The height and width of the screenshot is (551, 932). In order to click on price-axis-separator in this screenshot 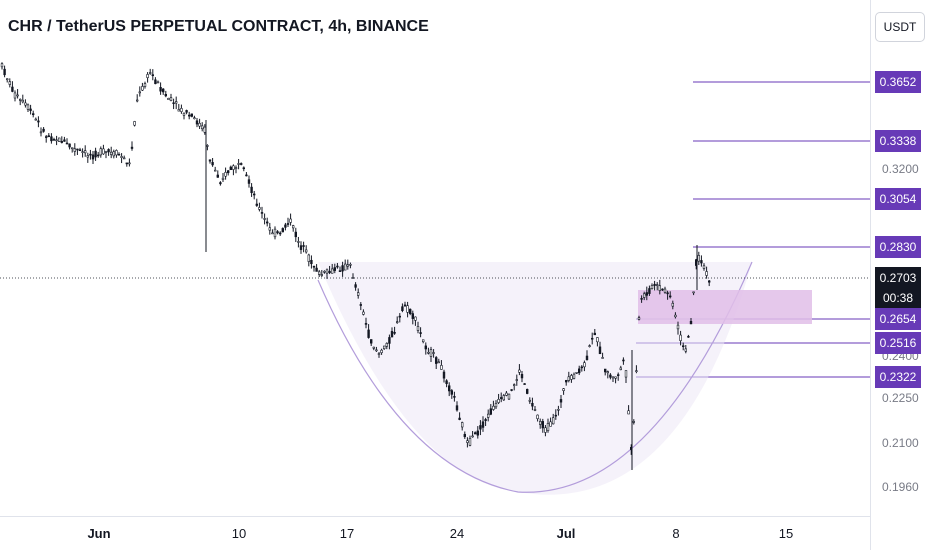, I will do `click(870, 275)`.